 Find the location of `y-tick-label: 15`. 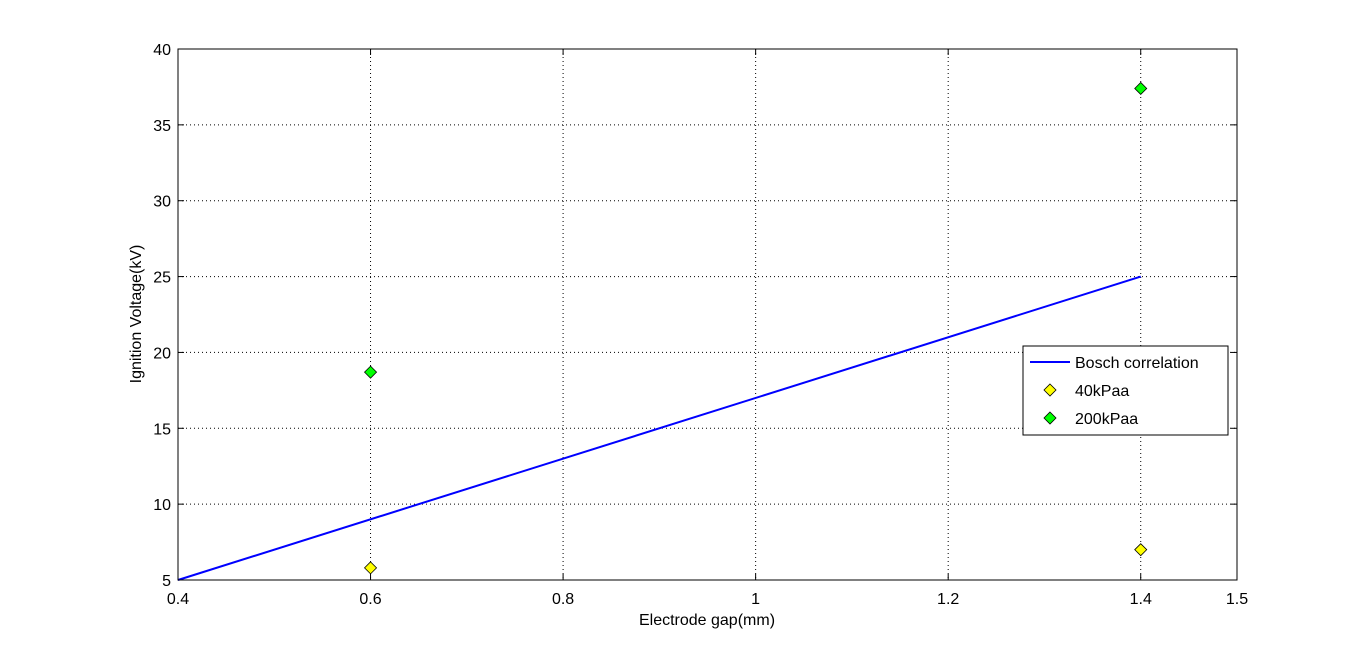

y-tick-label: 15 is located at coordinates (162, 429).